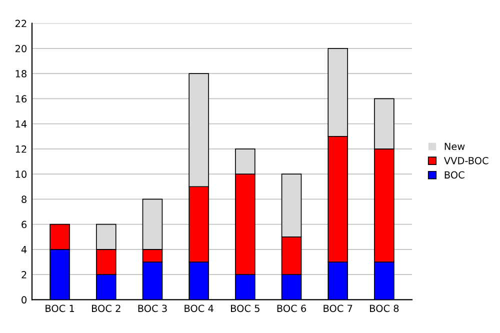  What do you see at coordinates (199, 308) in the screenshot?
I see `x-tick-label: BOC 4` at bounding box center [199, 308].